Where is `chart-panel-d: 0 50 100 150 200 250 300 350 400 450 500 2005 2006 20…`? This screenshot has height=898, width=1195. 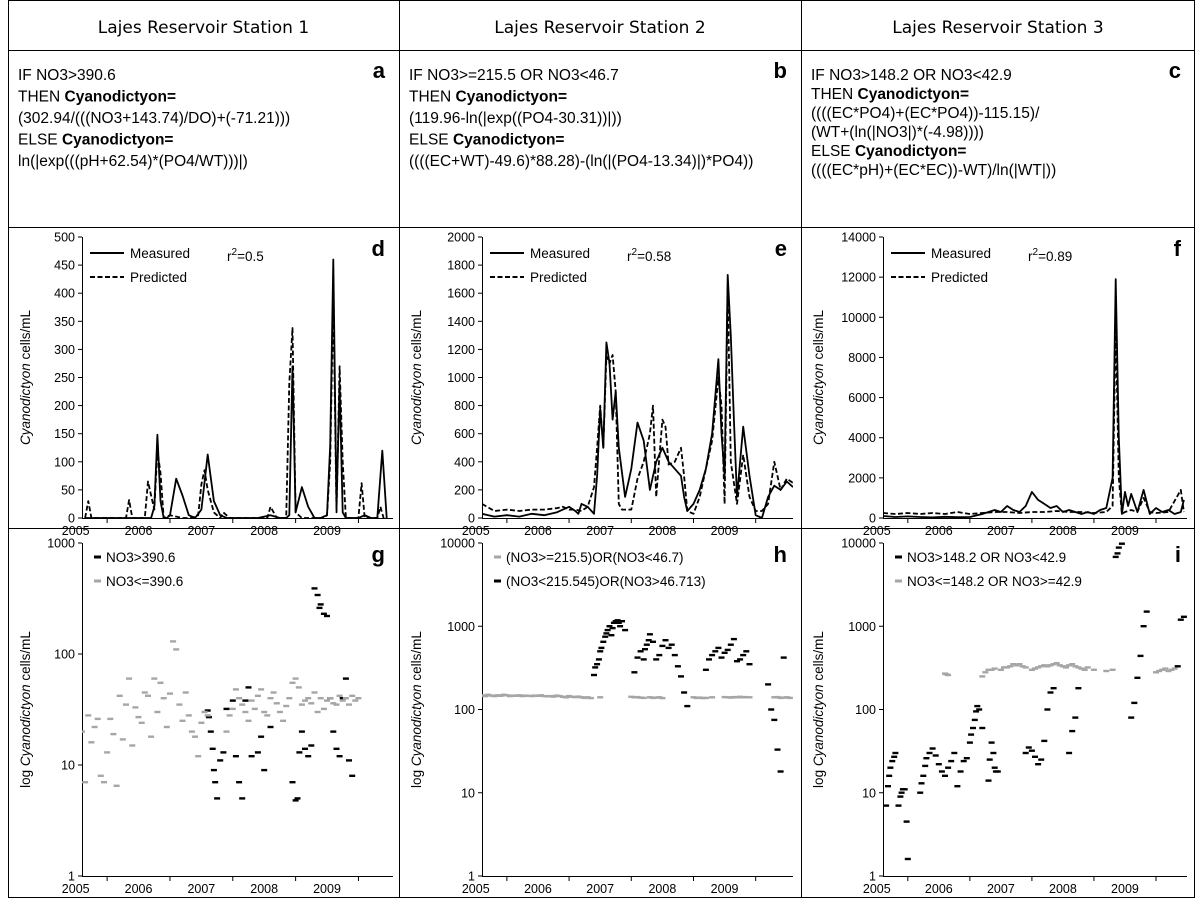
chart-panel-d: 0 50 100 150 200 250 300 350 400 450 500 2005 2006 20… is located at coordinates (205, 384).